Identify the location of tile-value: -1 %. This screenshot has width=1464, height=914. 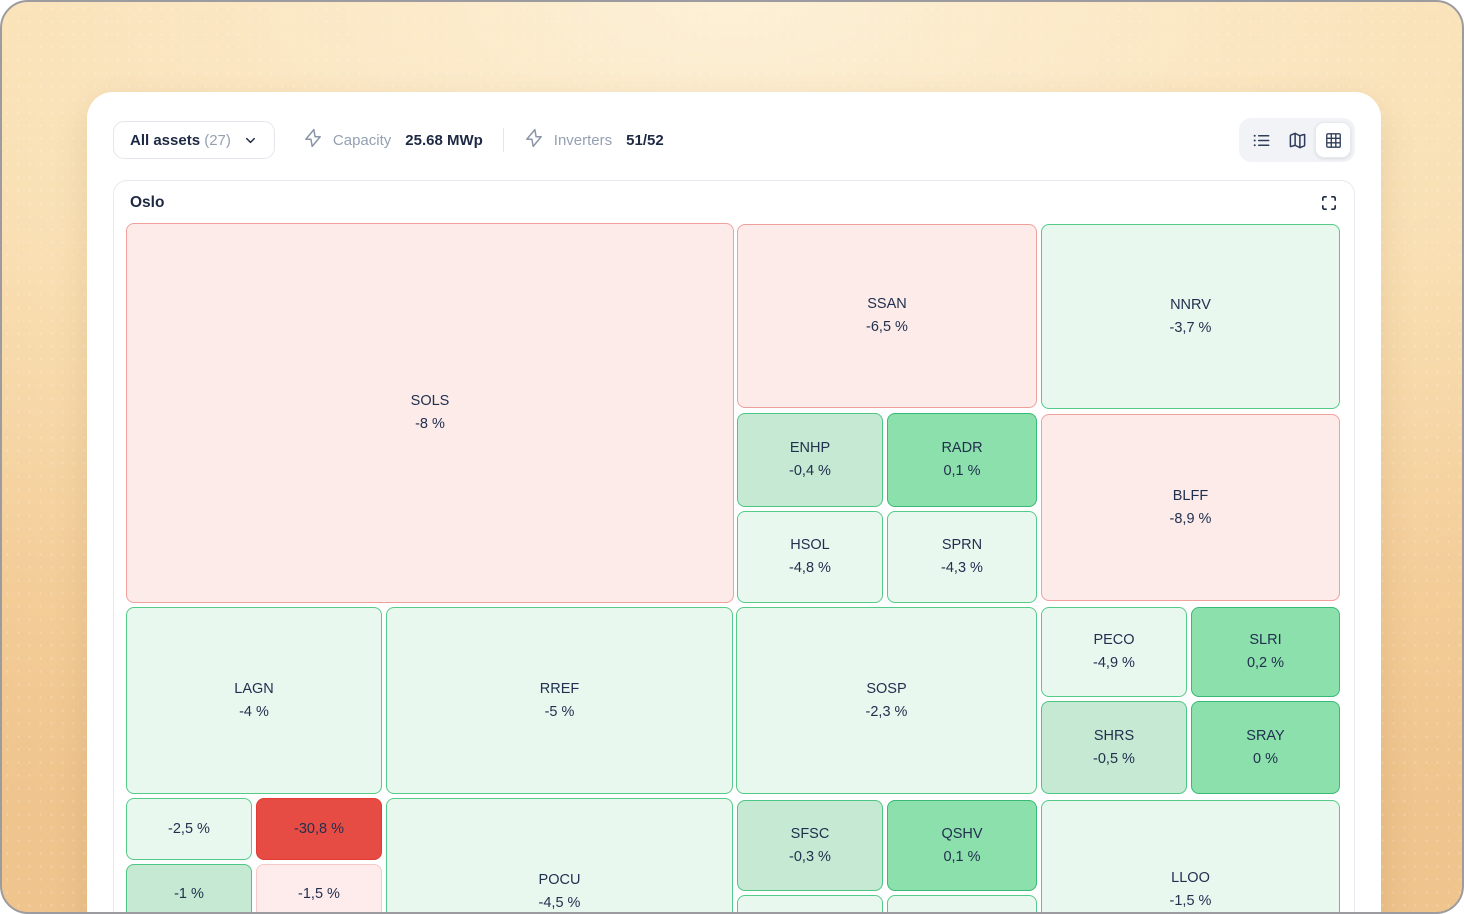
(189, 893).